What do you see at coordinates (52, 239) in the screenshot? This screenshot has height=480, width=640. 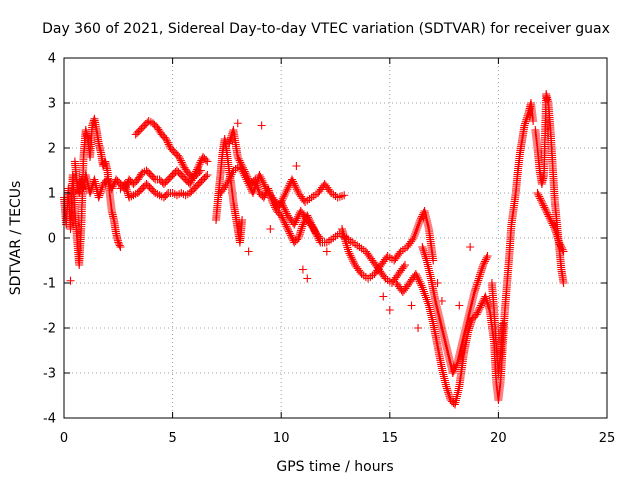 I see `y-tick-label: 0` at bounding box center [52, 239].